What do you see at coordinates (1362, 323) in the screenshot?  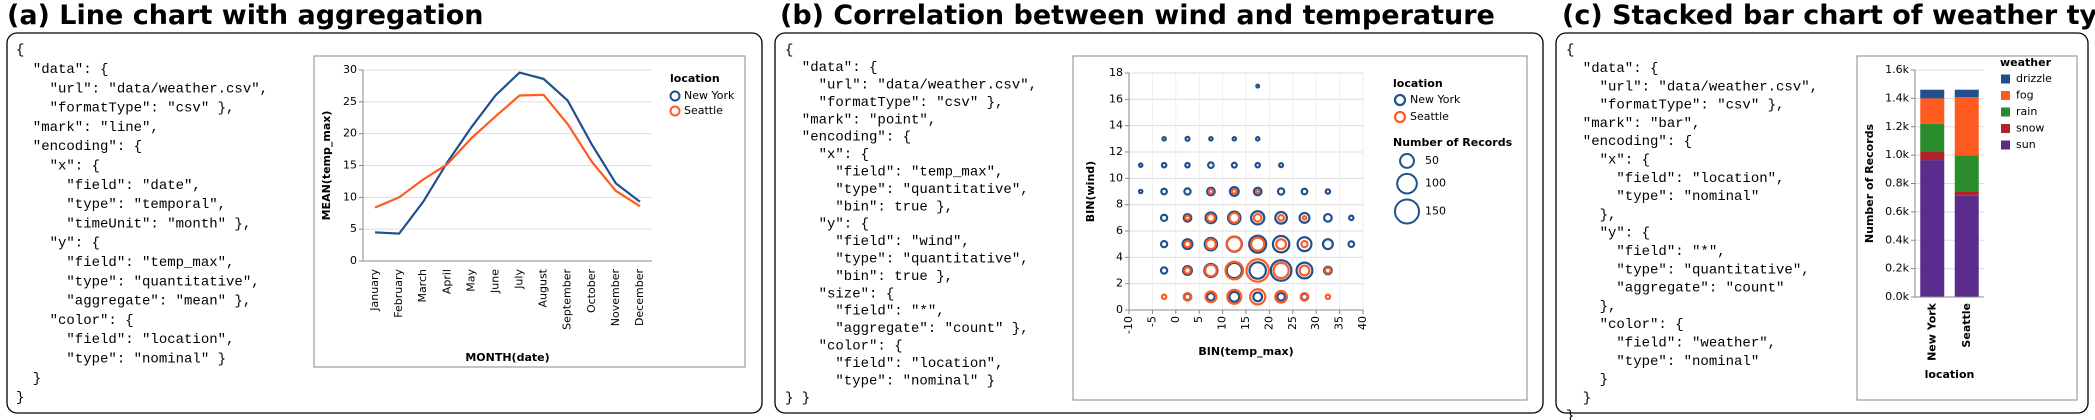 I see `x-tick-label: 40` at bounding box center [1362, 323].